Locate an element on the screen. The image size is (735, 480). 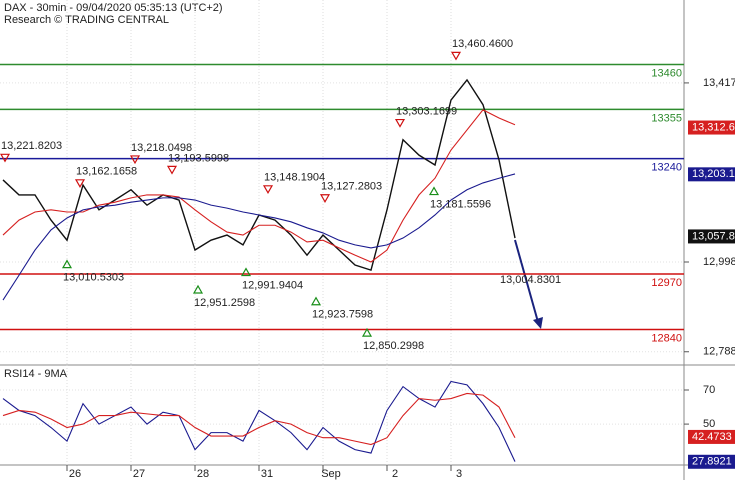
annotation-label: 12,951.2598 is located at coordinates (224, 303).